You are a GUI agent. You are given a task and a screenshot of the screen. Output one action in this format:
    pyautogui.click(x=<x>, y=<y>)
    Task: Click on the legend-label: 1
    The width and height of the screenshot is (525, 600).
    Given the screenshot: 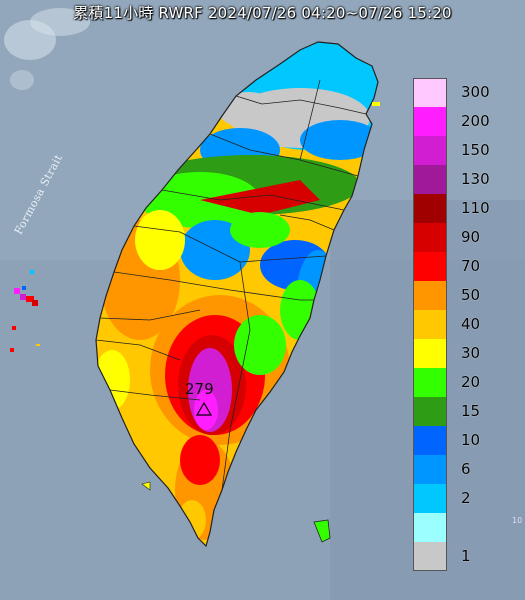 What is the action you would take?
    pyautogui.click(x=466, y=556)
    